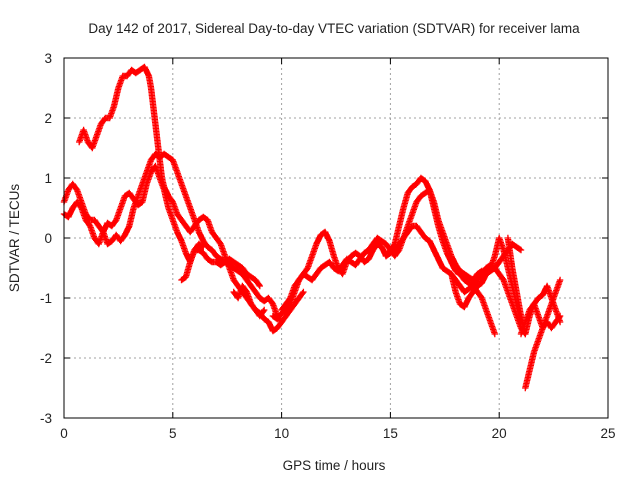 The image size is (640, 480). Describe the element at coordinates (334, 465) in the screenshot. I see `x-axis-label: GPS time / hours` at that location.